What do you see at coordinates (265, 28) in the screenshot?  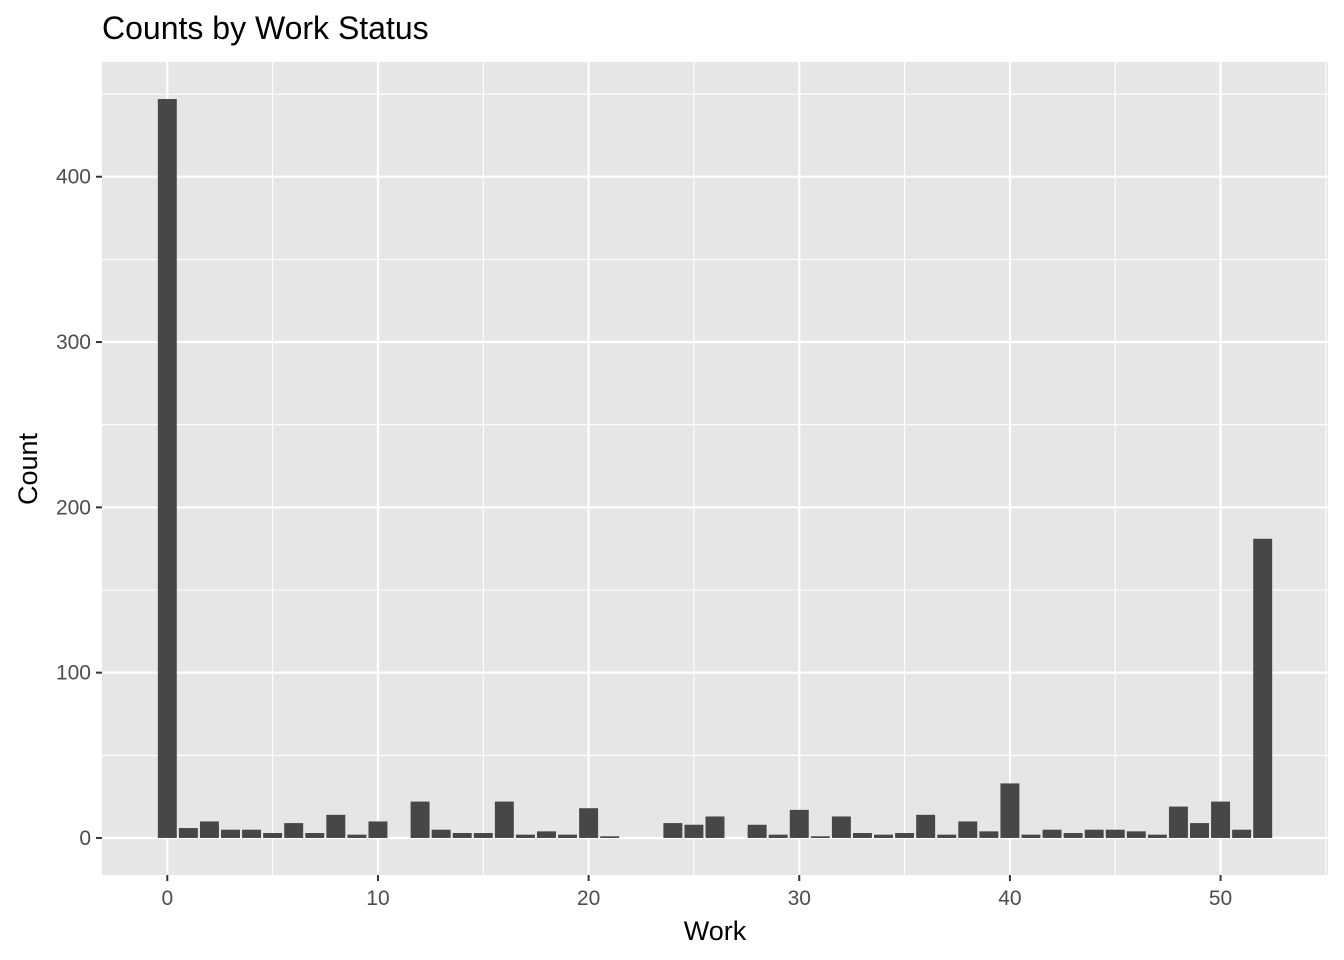 I see `chart-title: Counts by Work Status` at bounding box center [265, 28].